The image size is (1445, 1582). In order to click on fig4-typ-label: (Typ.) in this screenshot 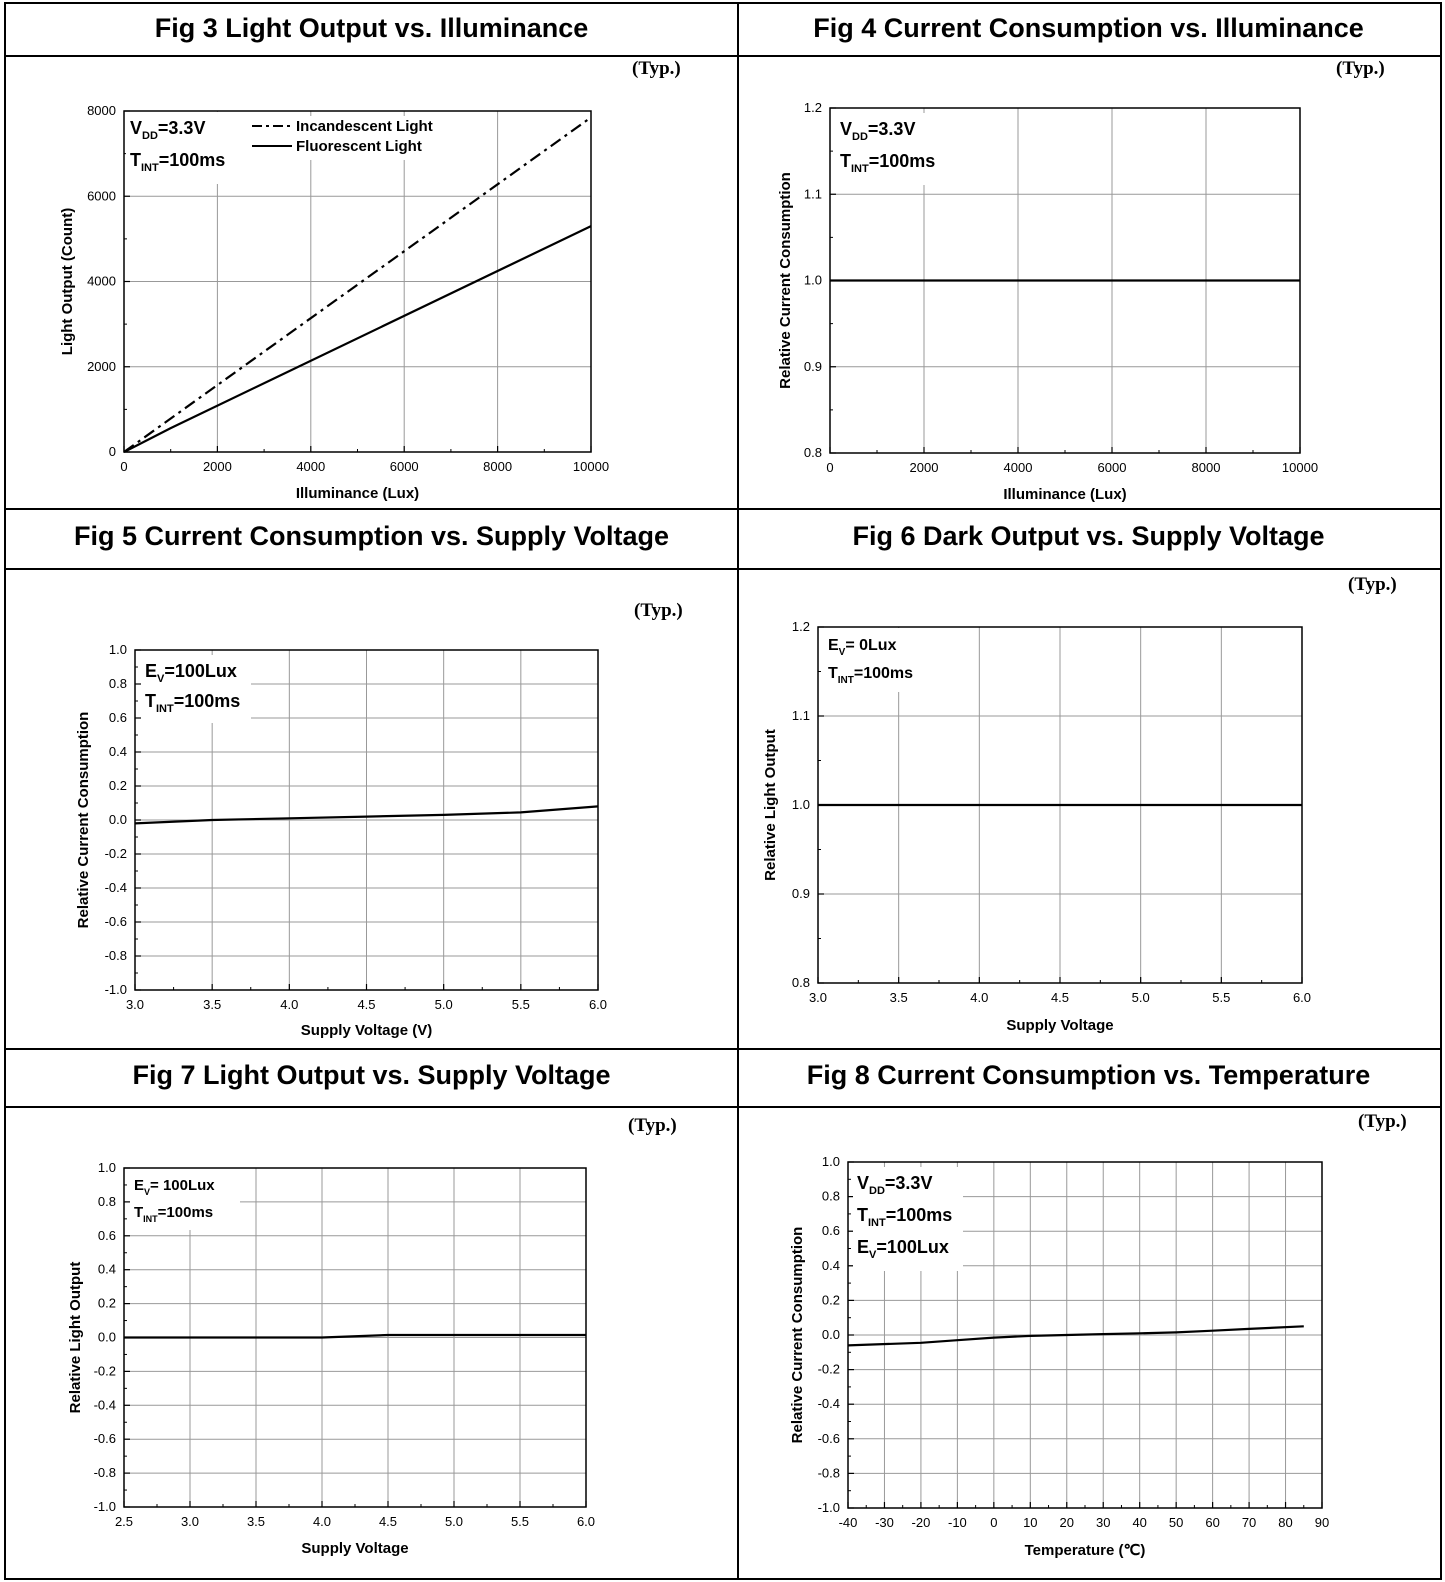, I will do `click(1360, 68)`.